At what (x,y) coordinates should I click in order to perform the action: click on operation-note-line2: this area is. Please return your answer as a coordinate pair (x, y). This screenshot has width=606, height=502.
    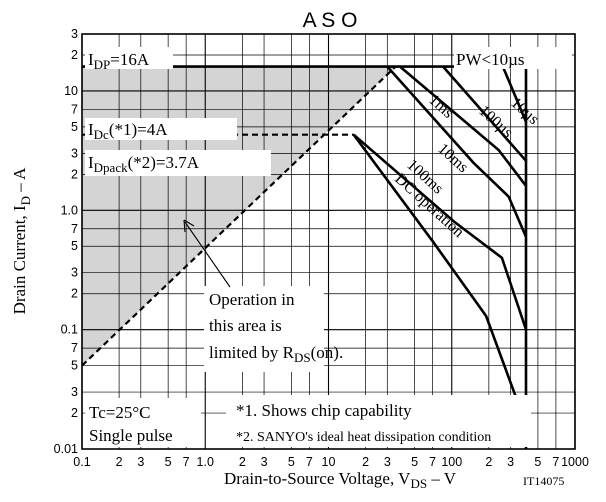
    Looking at the image, I should click on (245, 325).